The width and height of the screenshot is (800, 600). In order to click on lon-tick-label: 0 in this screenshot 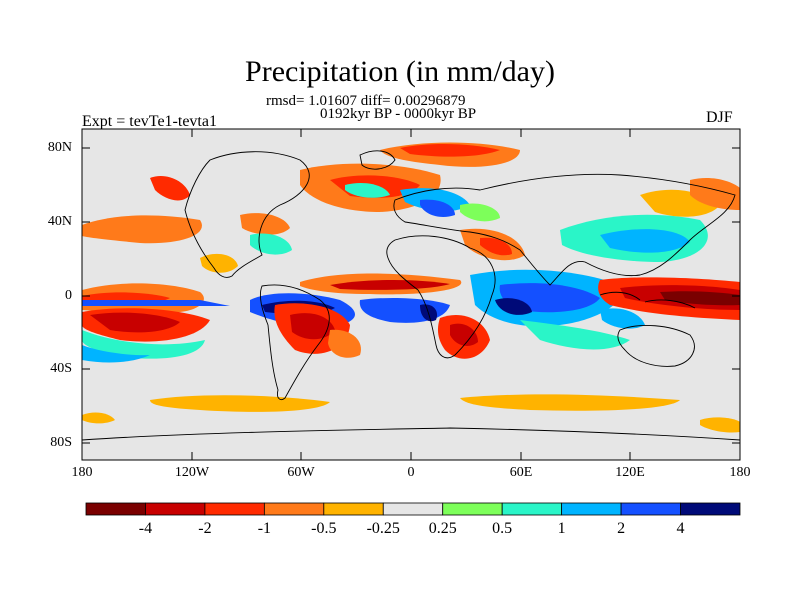, I will do `click(411, 472)`.